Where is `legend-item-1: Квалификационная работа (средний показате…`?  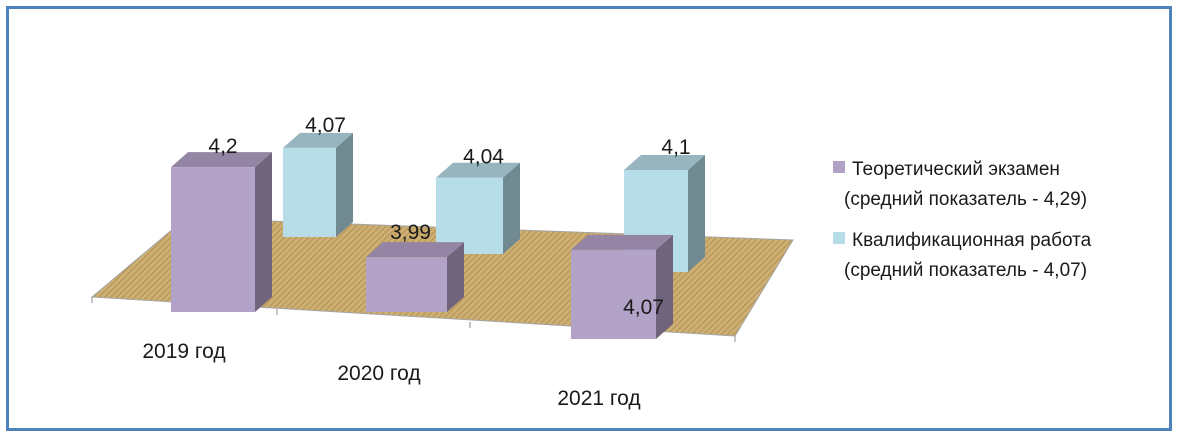
legend-item-1: Квалификационная работа (средний показате… is located at coordinates (962, 255).